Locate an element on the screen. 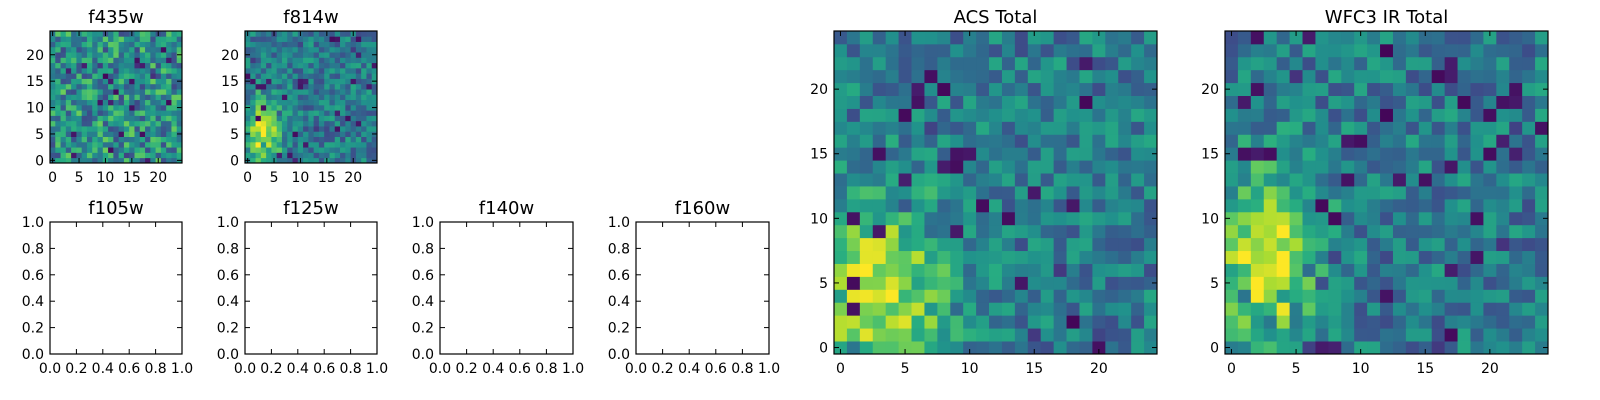 The image size is (1600, 400). y-tick-label: 0 is located at coordinates (823, 349).